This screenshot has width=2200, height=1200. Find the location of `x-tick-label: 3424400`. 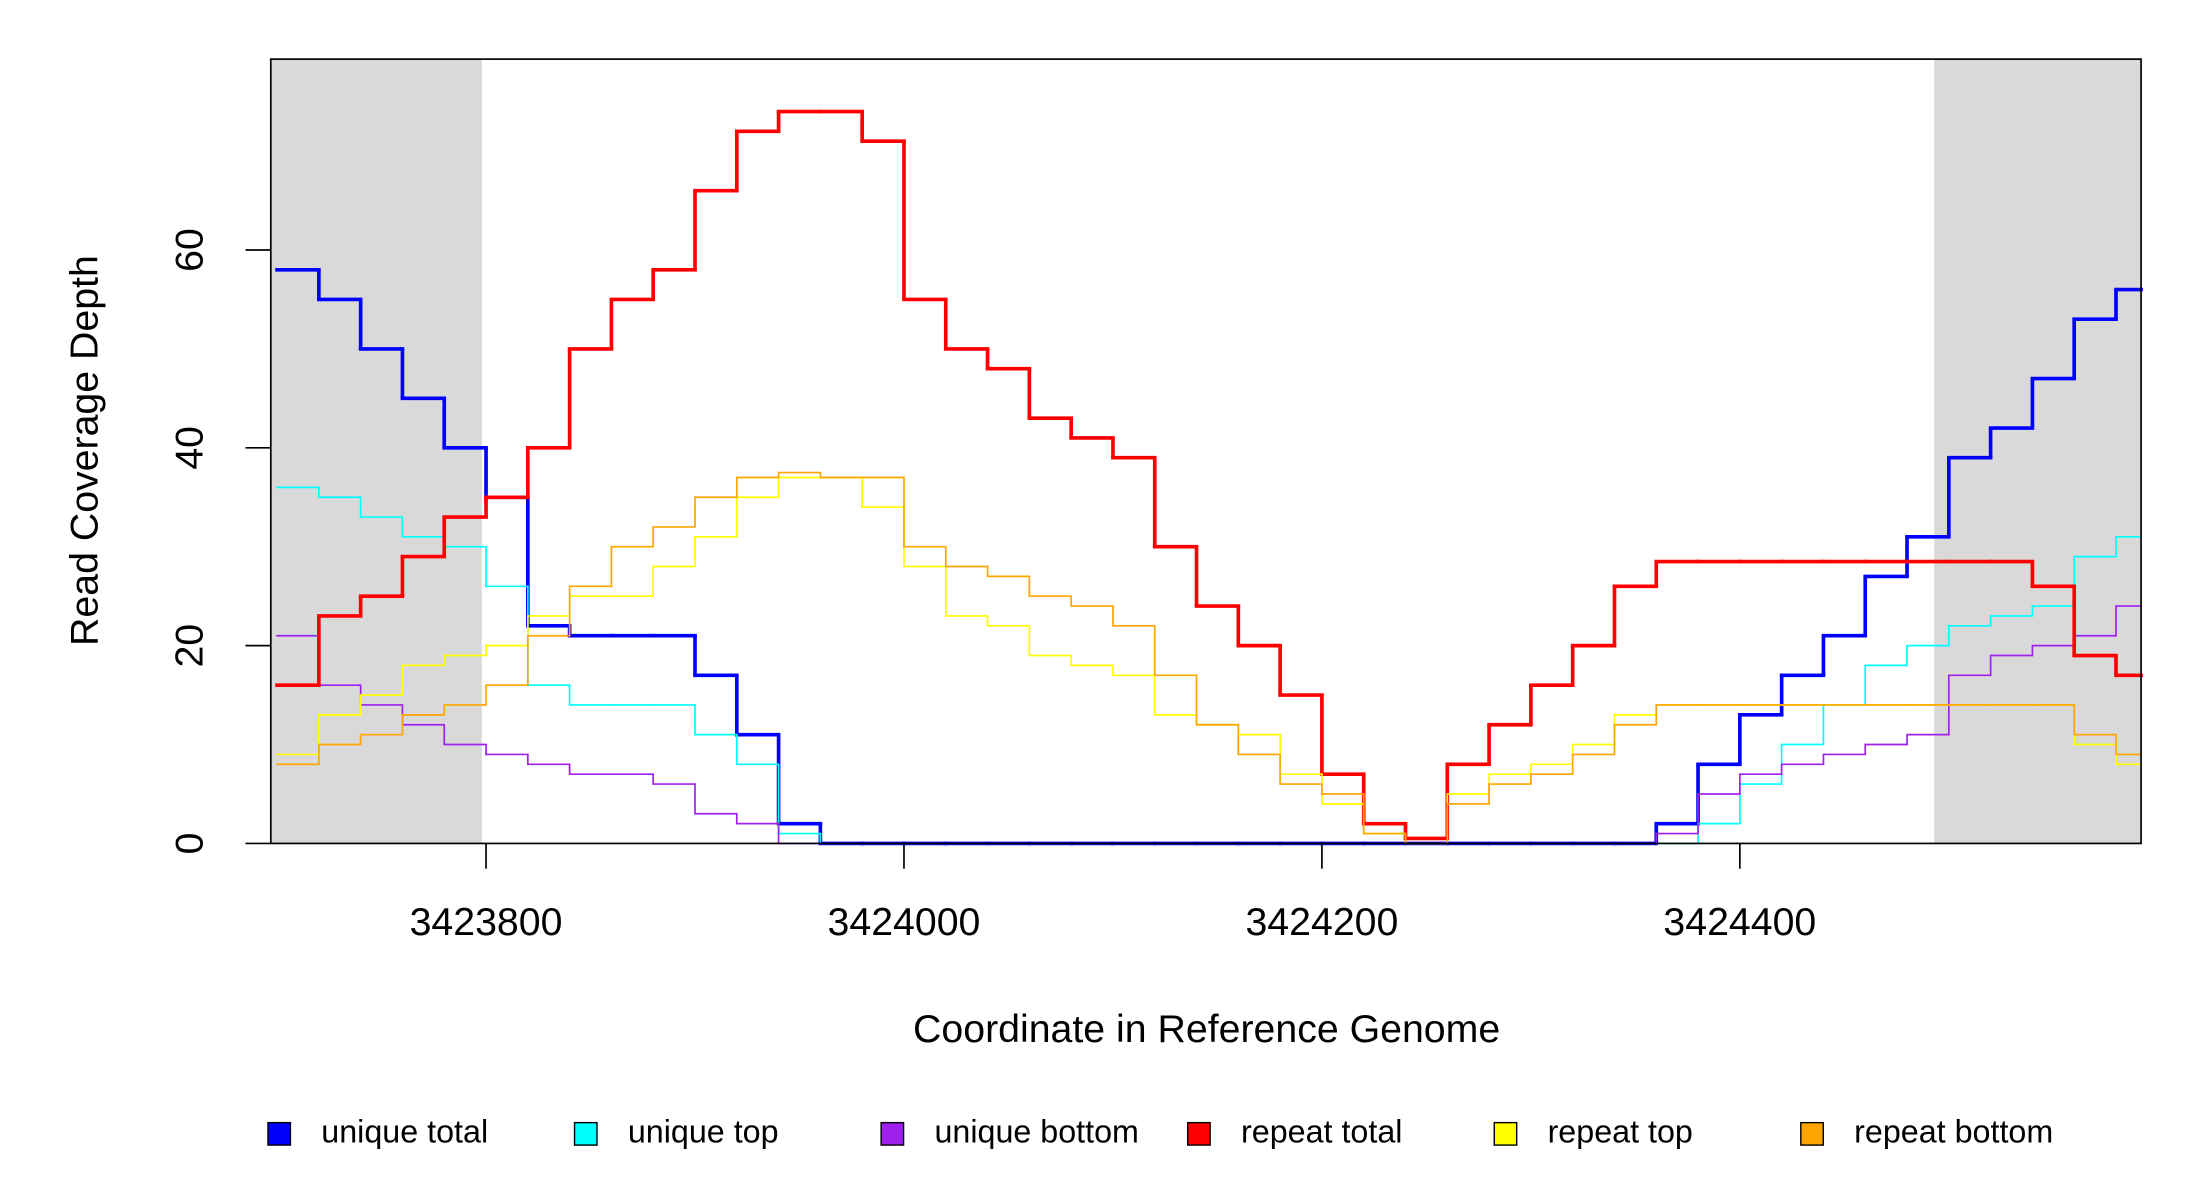

x-tick-label: 3424400 is located at coordinates (1739, 922).